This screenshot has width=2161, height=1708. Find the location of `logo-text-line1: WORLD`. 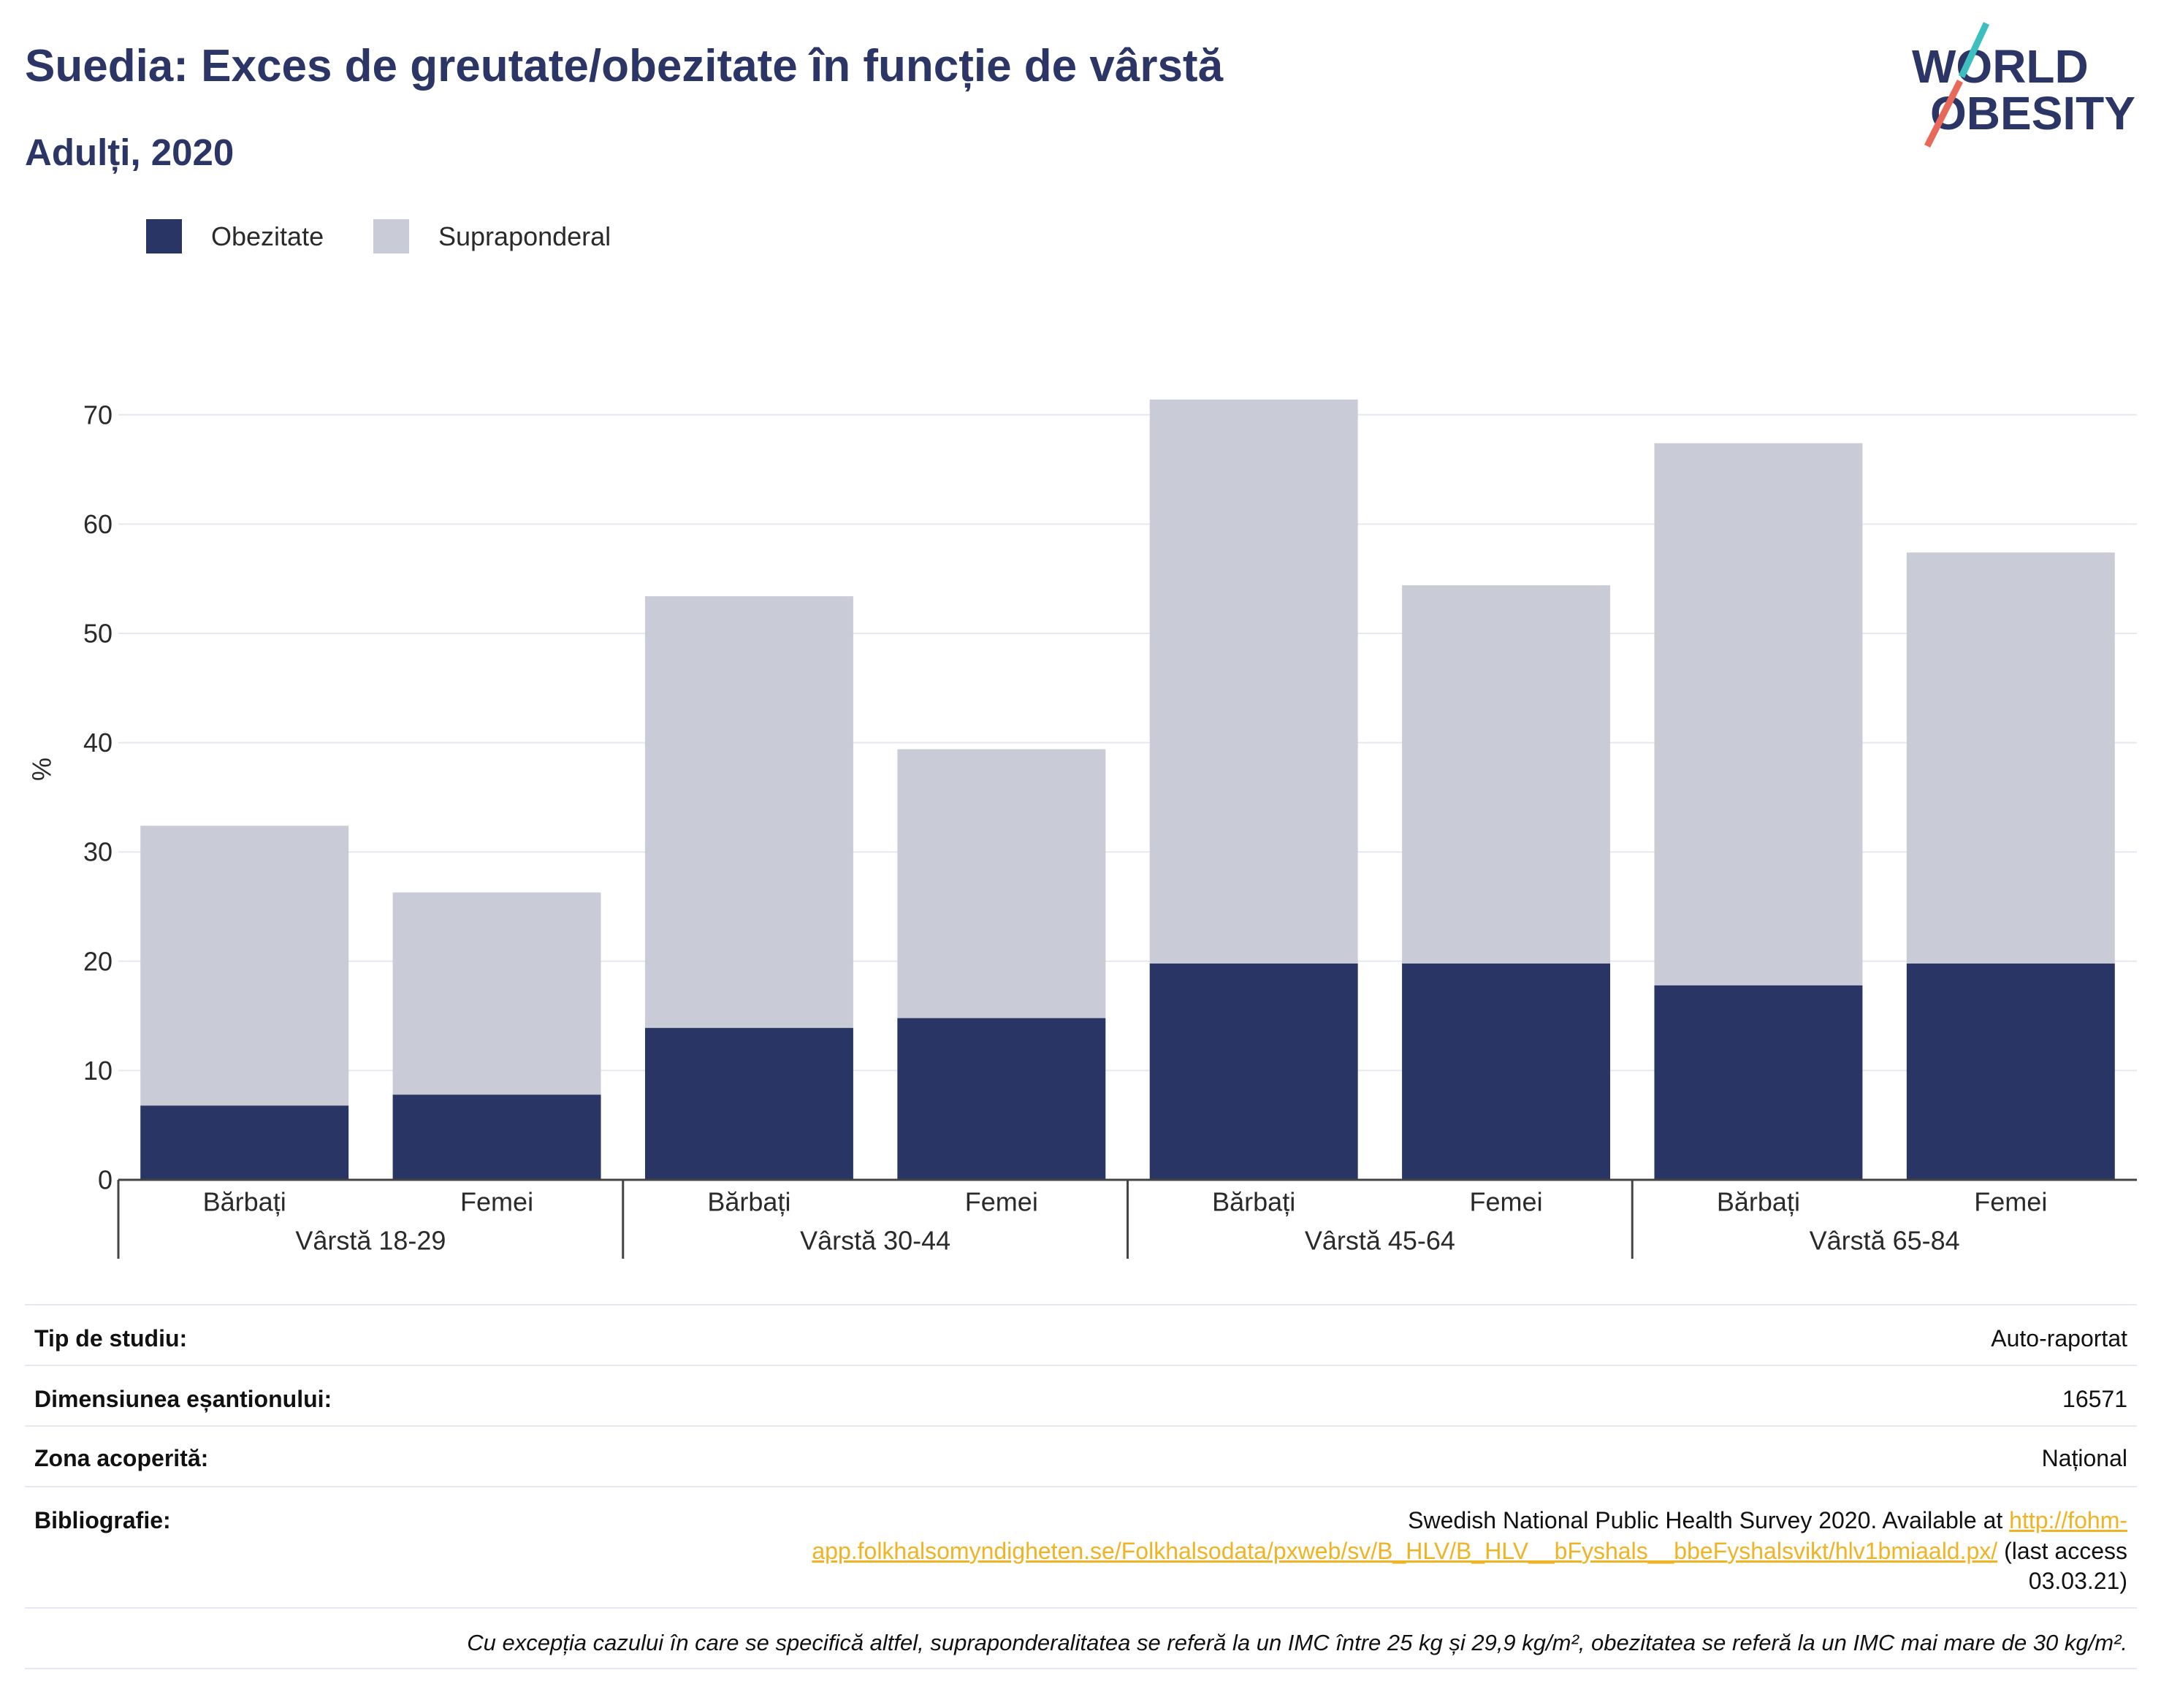

logo-text-line1: WORLD is located at coordinates (2000, 66).